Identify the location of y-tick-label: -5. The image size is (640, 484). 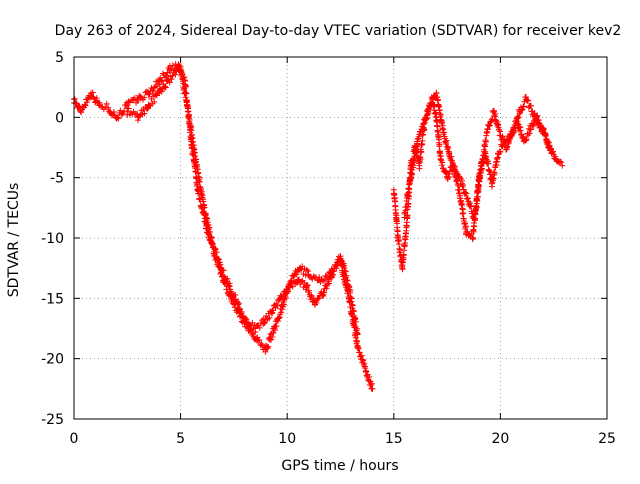
(57, 179).